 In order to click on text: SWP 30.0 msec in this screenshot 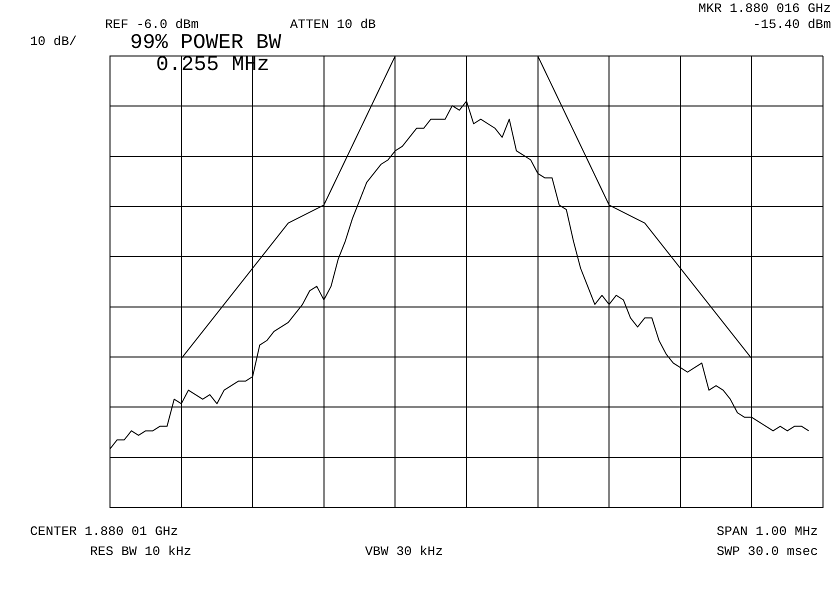, I will do `click(767, 552)`.